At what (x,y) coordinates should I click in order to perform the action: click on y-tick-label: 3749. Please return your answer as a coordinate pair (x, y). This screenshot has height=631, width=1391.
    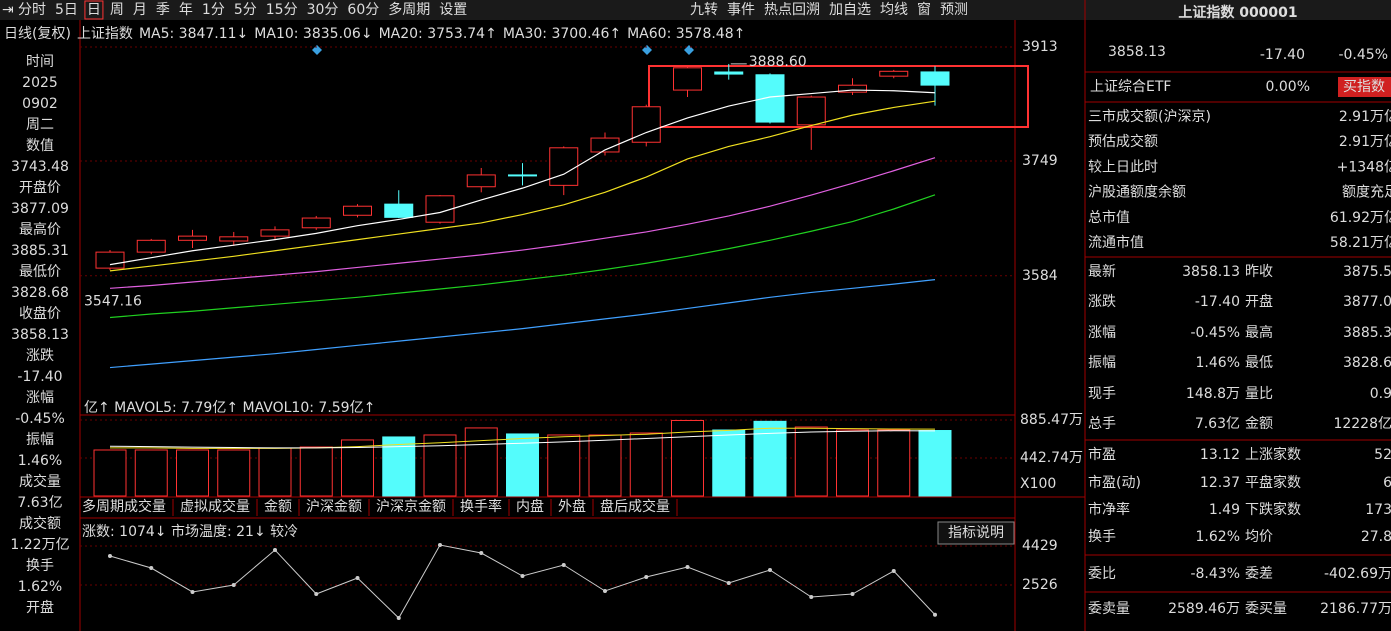
    Looking at the image, I should click on (1040, 161).